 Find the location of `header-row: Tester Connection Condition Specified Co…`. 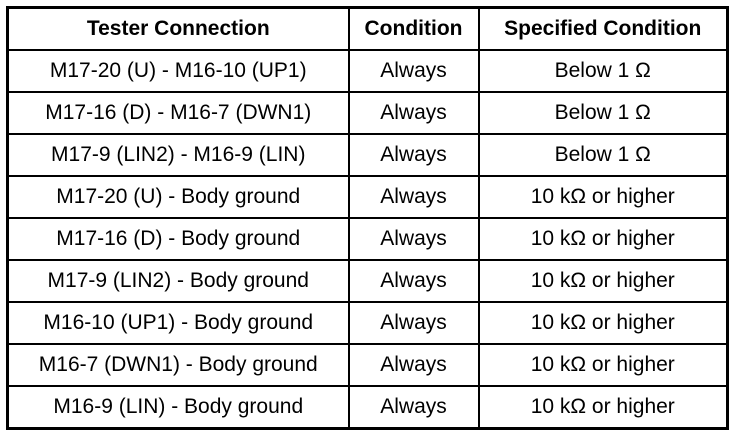

header-row: Tester Connection Condition Specified Co… is located at coordinates (367, 28).